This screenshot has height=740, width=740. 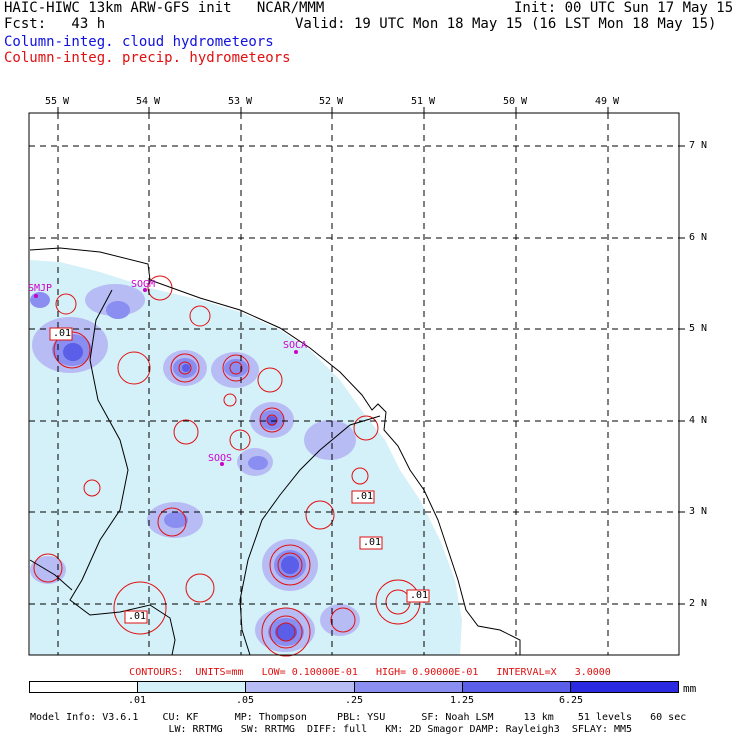 What do you see at coordinates (55, 24) in the screenshot?
I see `forecast-hour: Fcst: 43 h` at bounding box center [55, 24].